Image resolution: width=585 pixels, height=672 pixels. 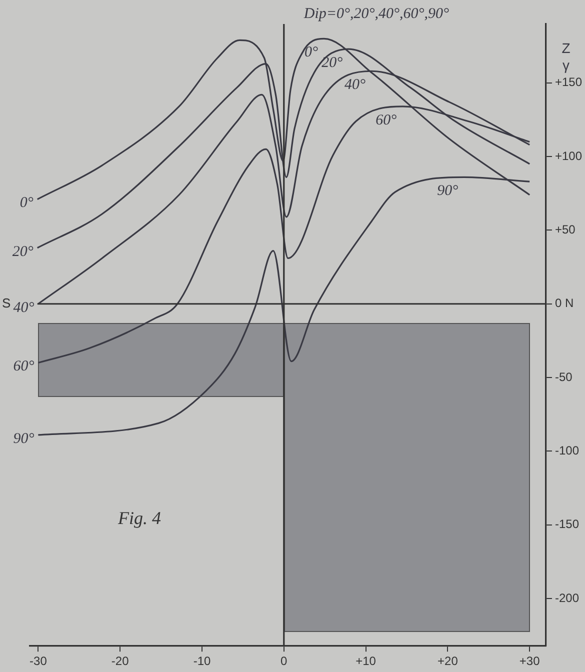 I want to click on y-tick-label: -100, so click(x=567, y=450).